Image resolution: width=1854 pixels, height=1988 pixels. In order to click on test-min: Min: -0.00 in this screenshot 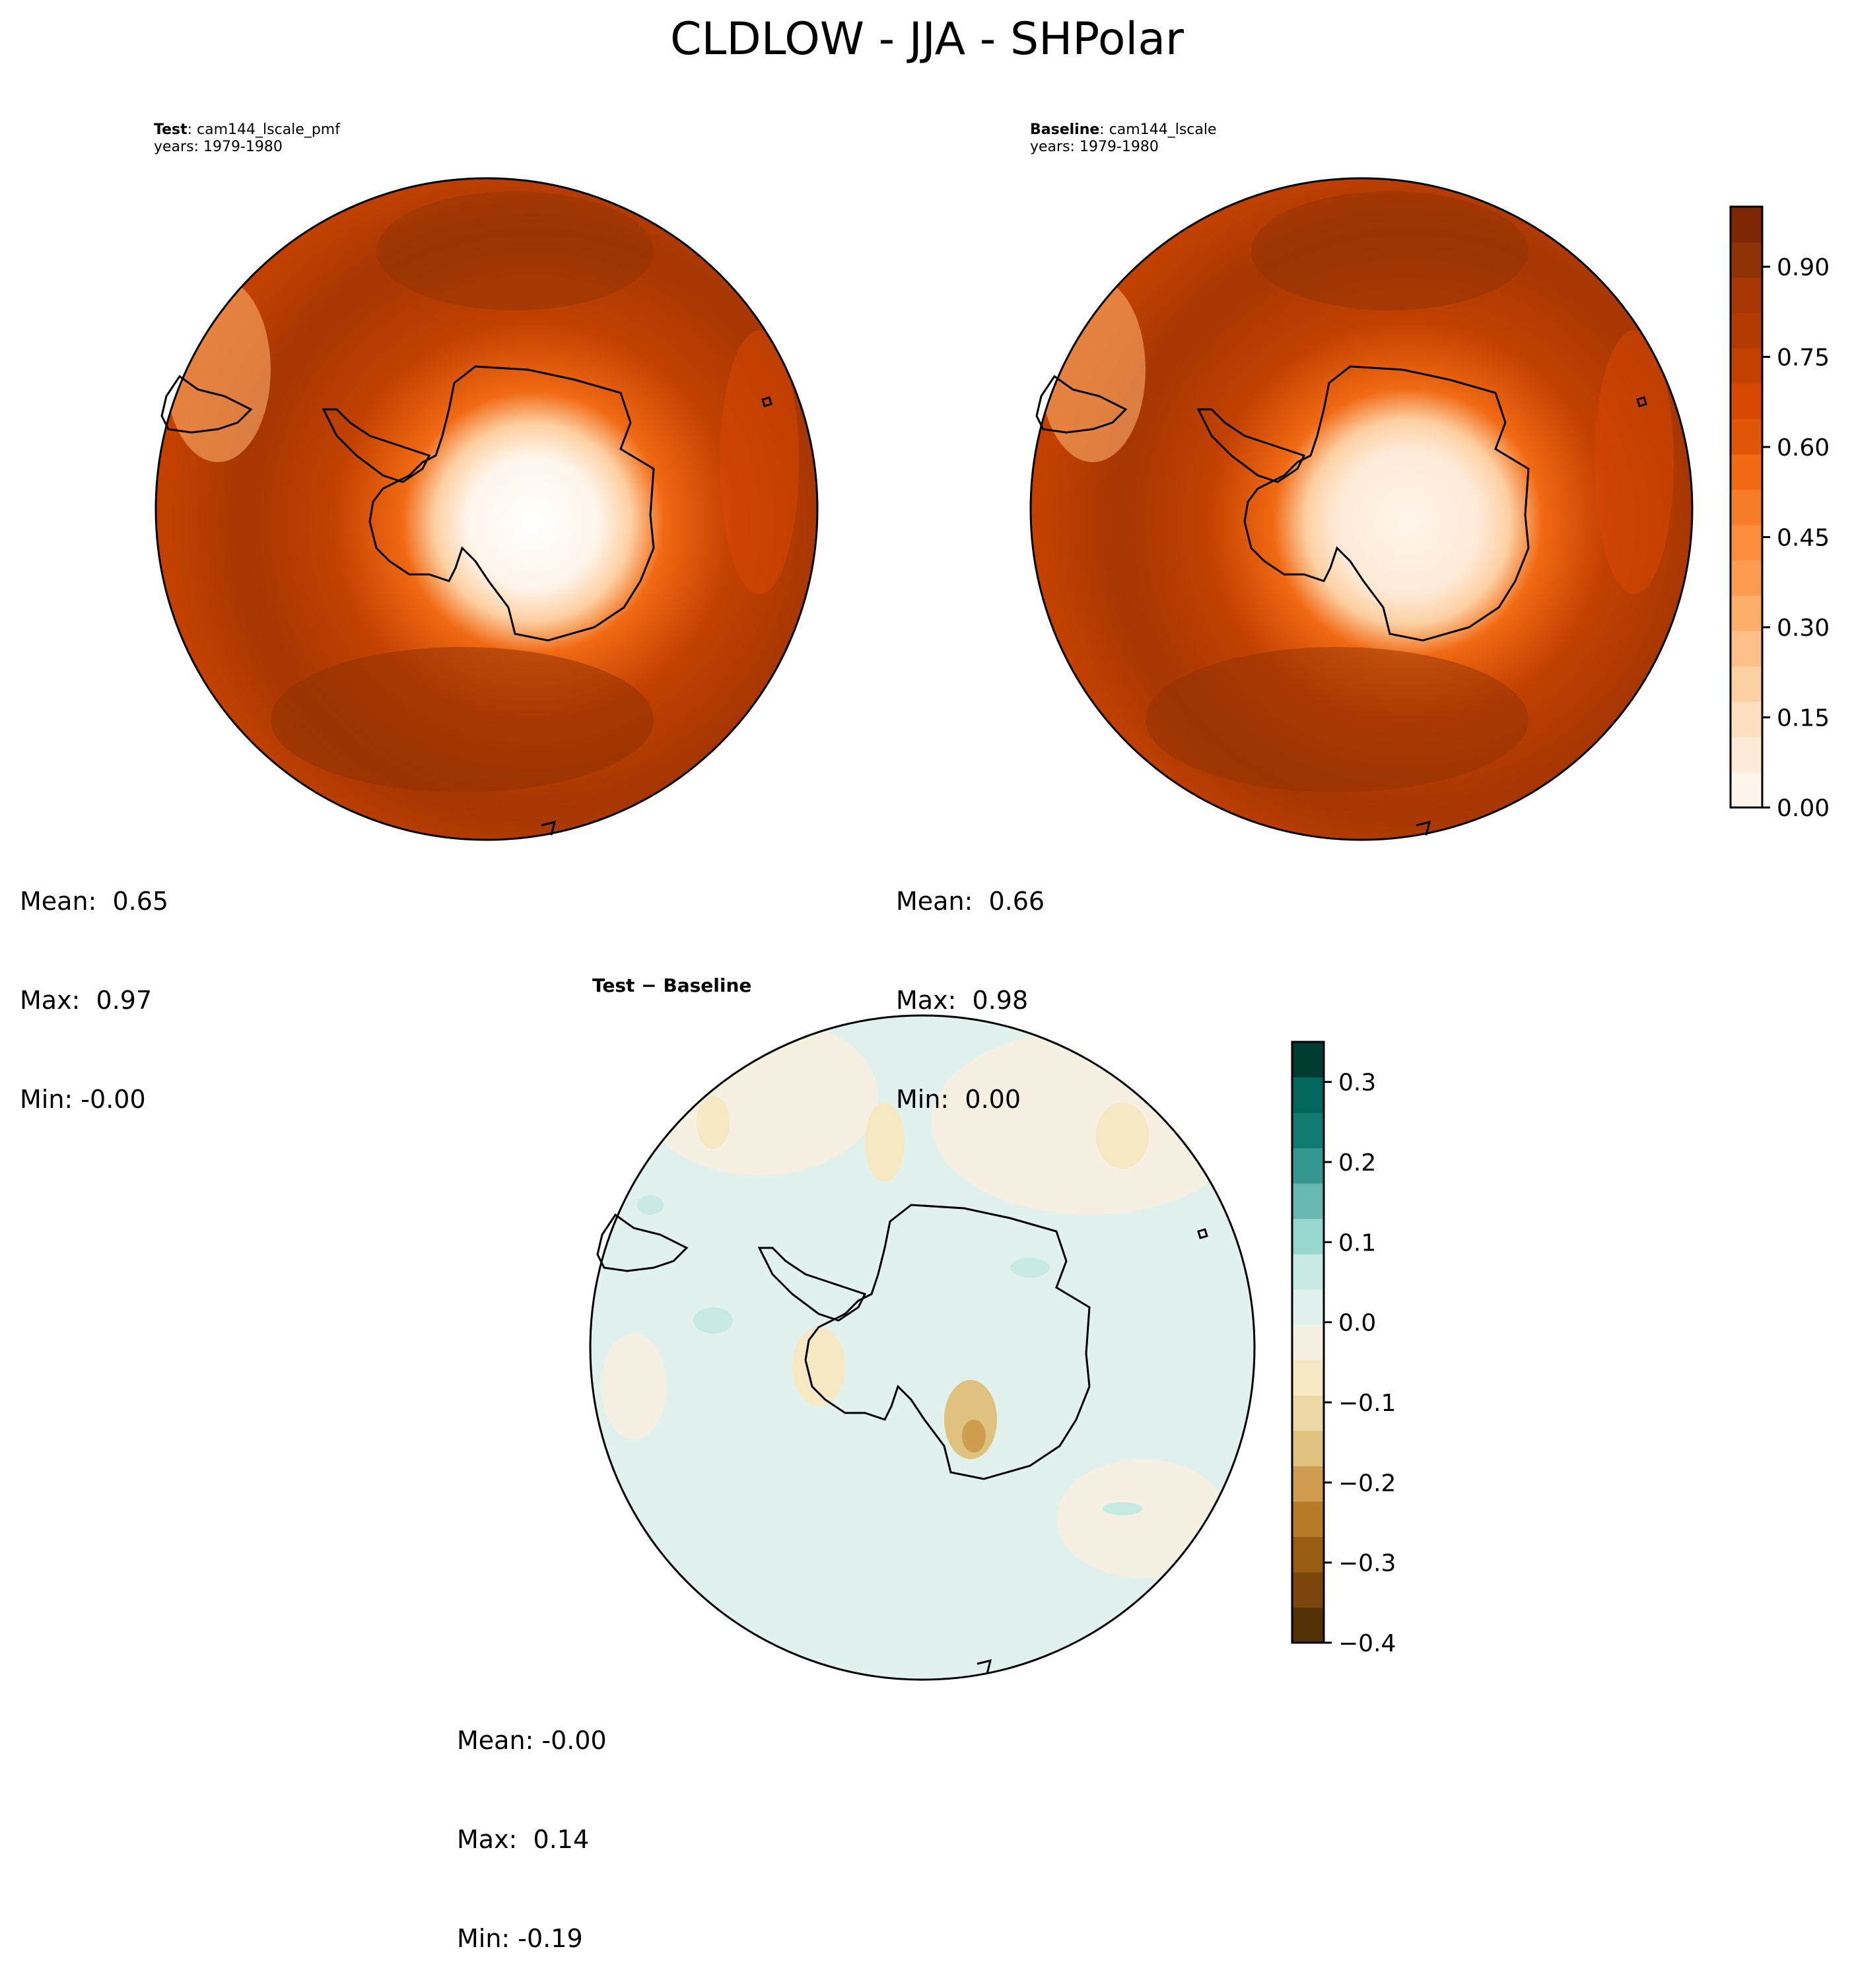, I will do `click(83, 1099)`.